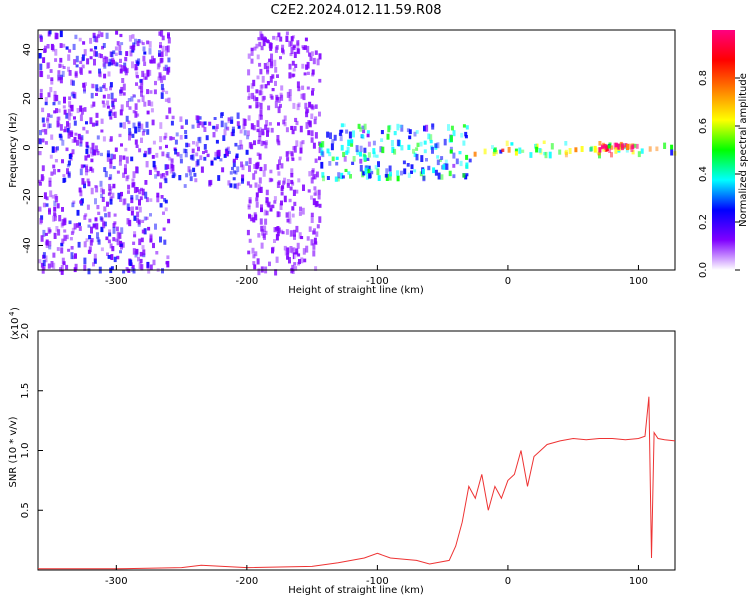 The height and width of the screenshot is (604, 750). What do you see at coordinates (703, 270) in the screenshot?
I see `colorbar-tick-label: 0.0` at bounding box center [703, 270].